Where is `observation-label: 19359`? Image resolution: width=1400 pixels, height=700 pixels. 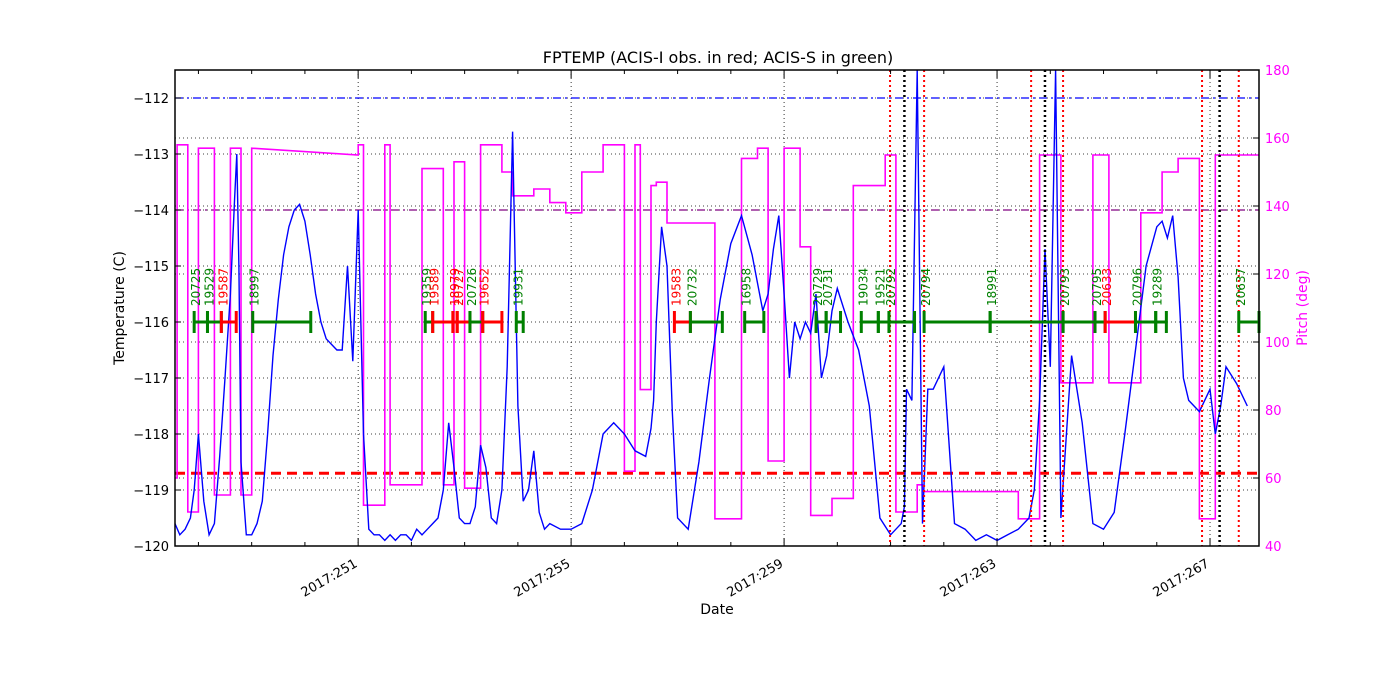 observation-label: 19359 is located at coordinates (427, 287).